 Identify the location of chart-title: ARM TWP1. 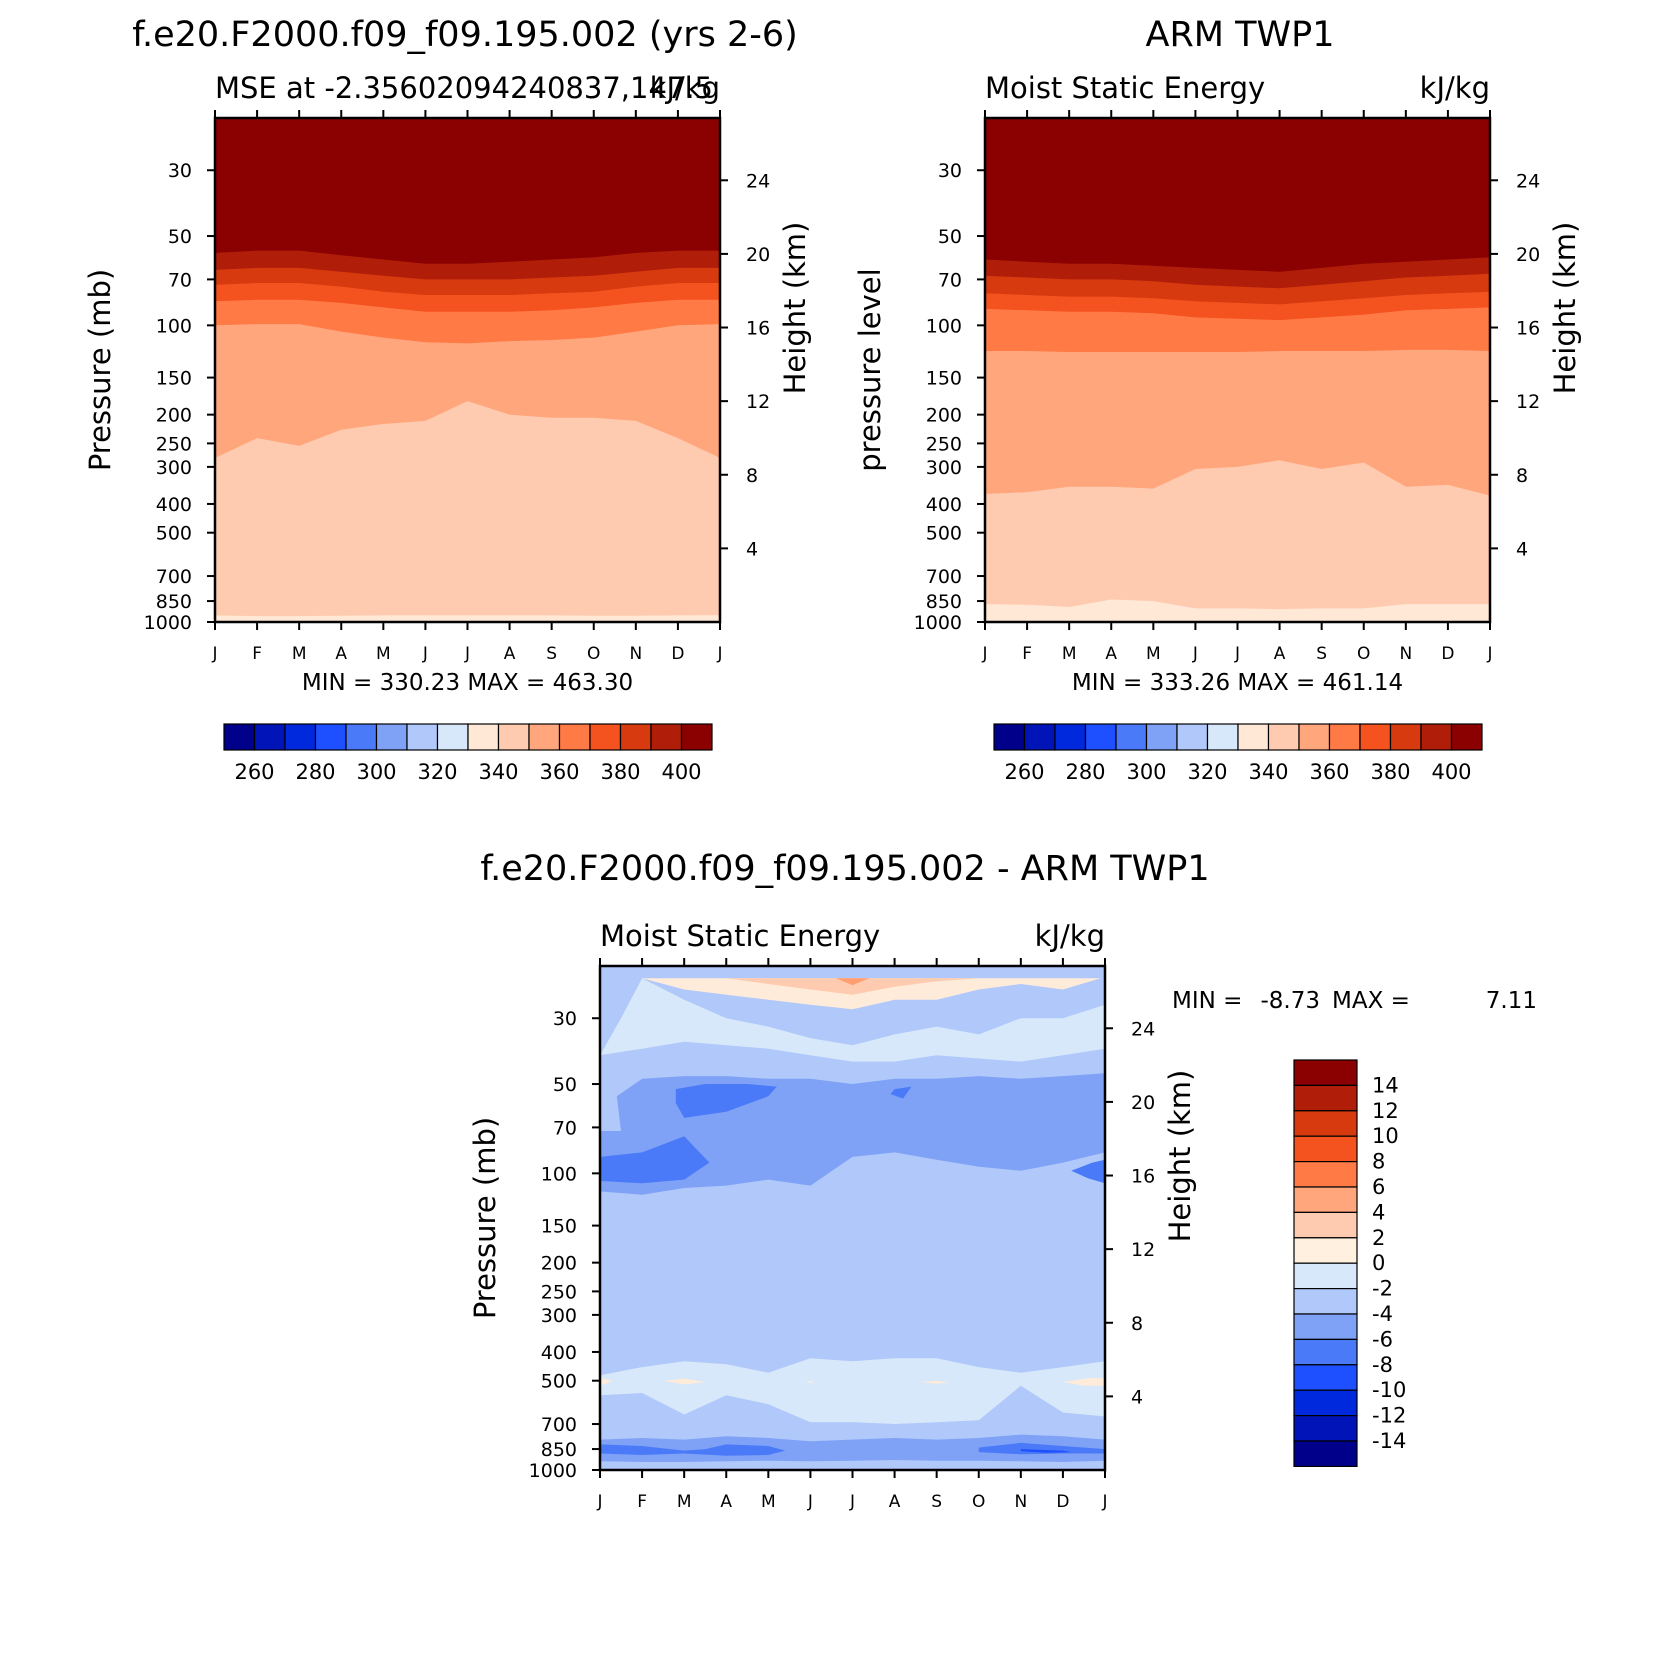
(1240, 35).